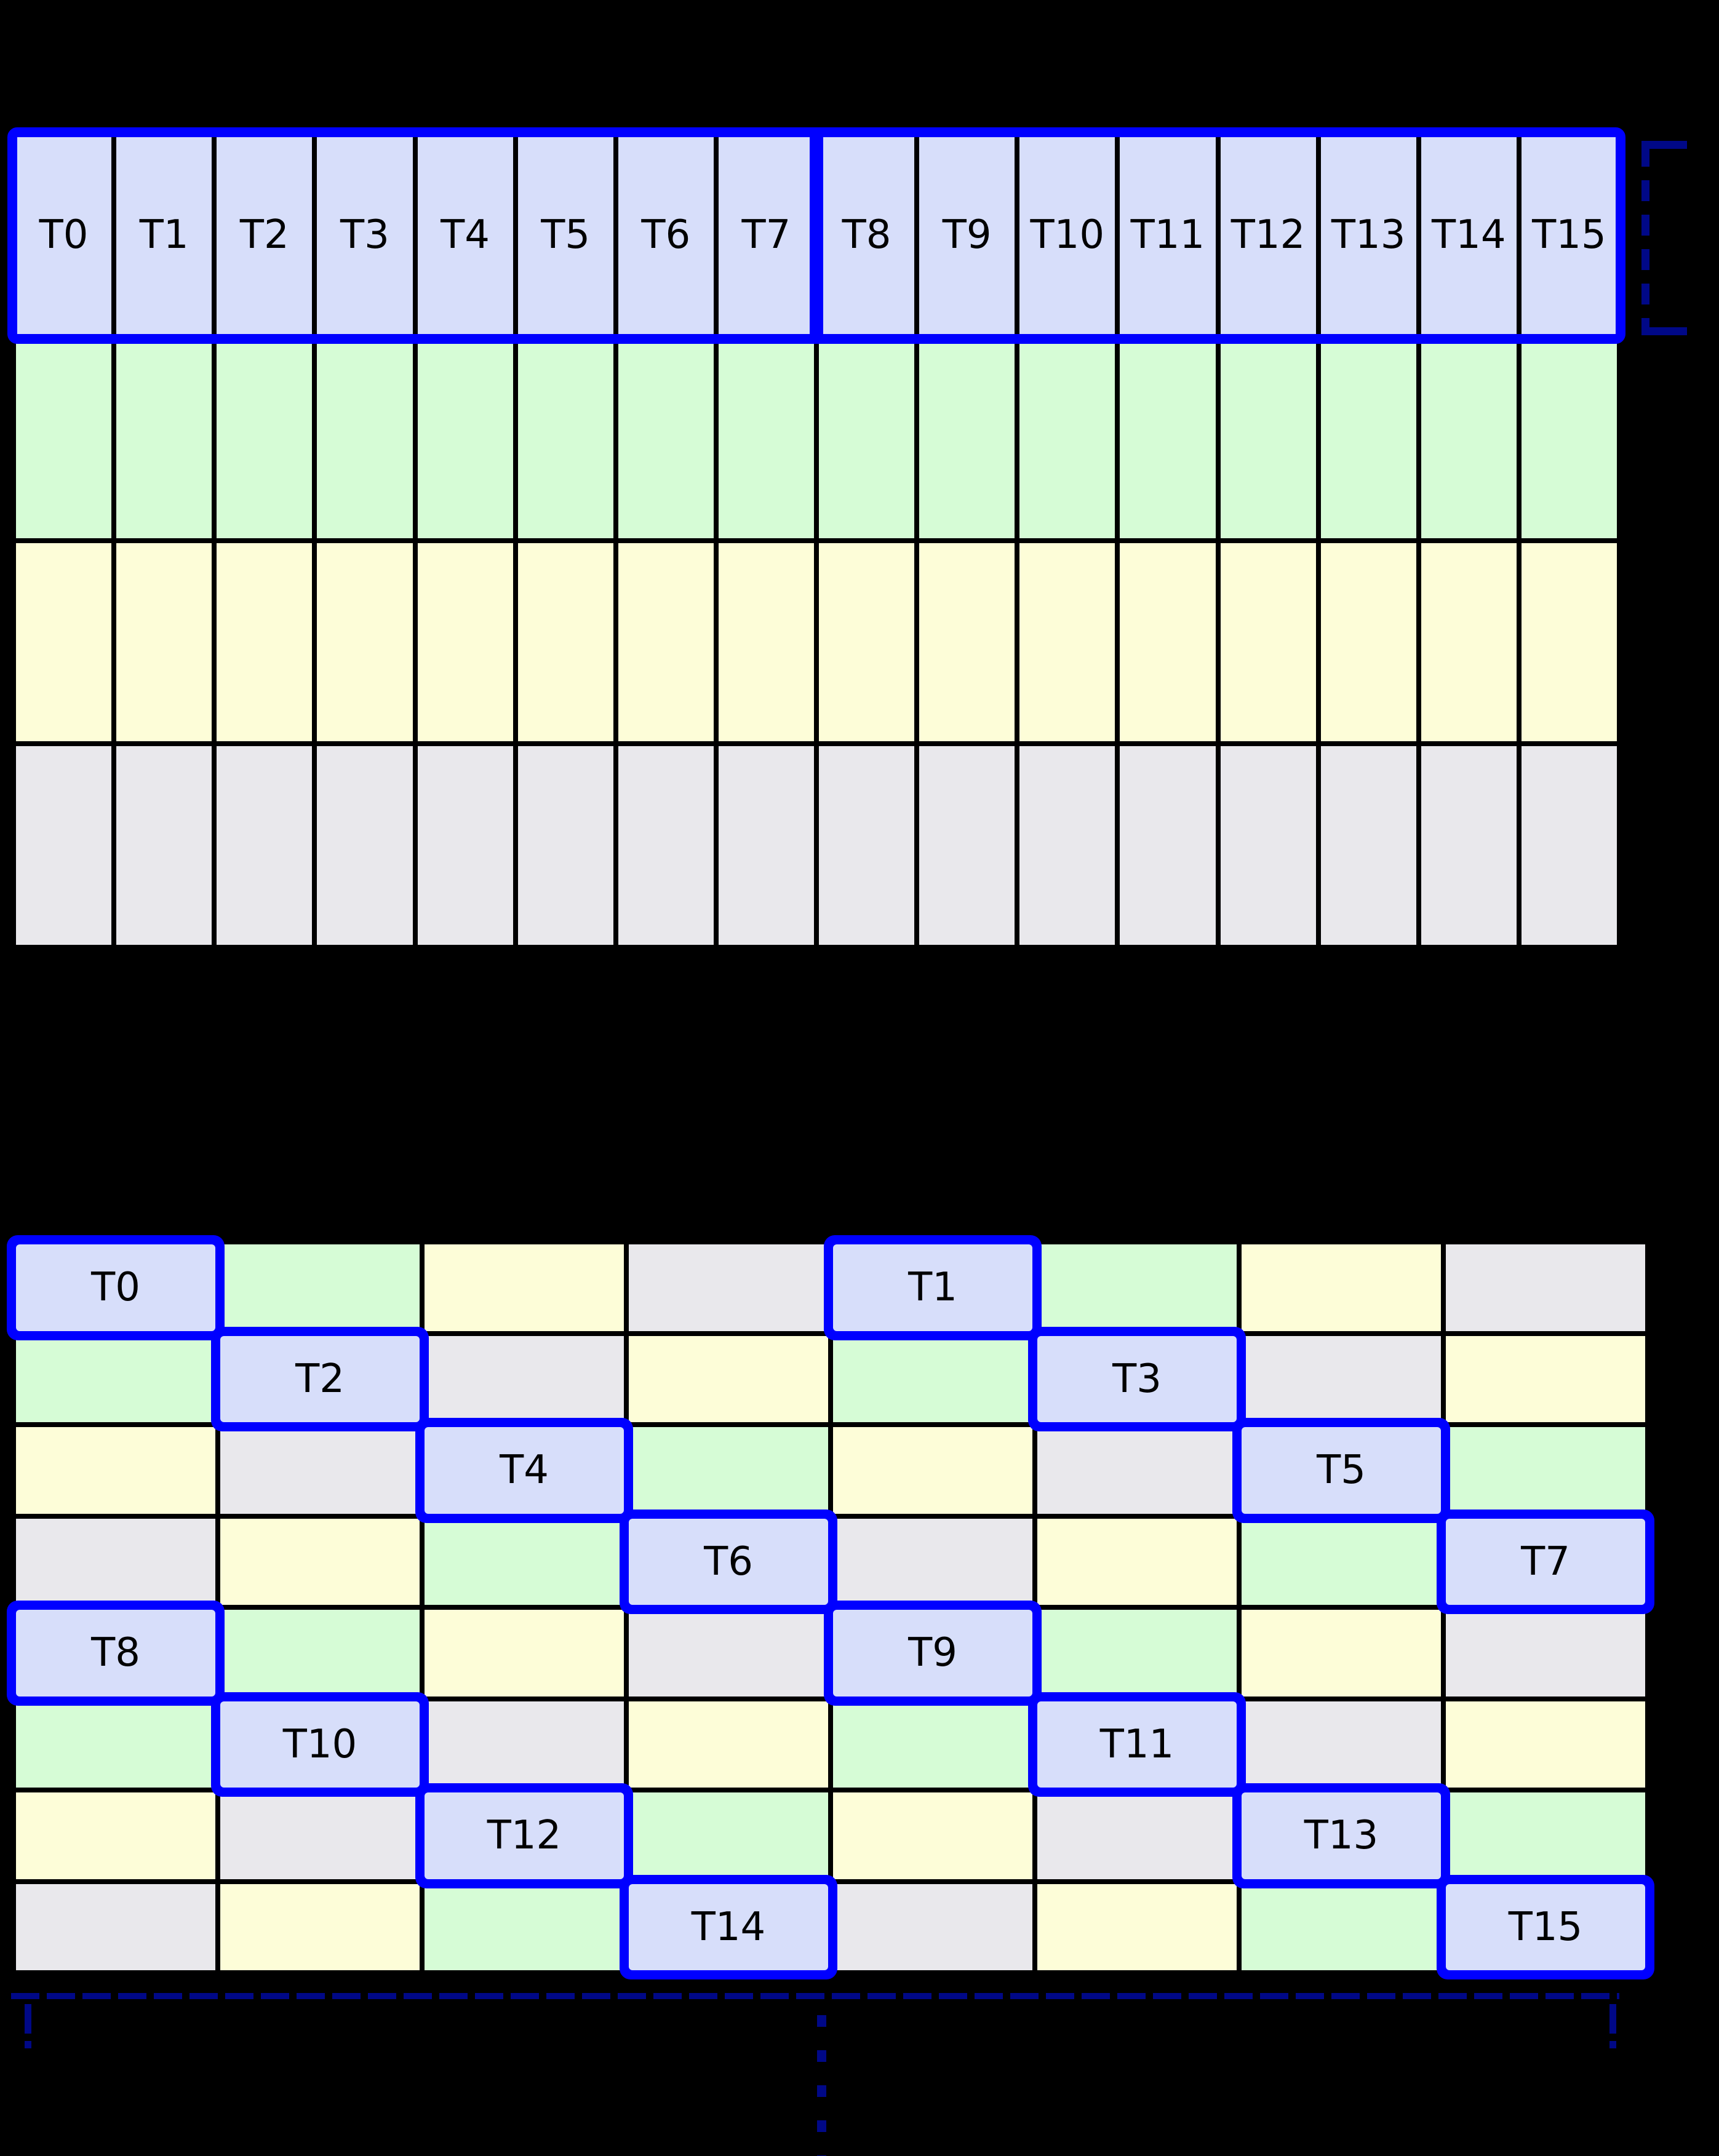  Describe the element at coordinates (815, 1996) in the screenshot. I see `grid-width-dashed-line` at that location.